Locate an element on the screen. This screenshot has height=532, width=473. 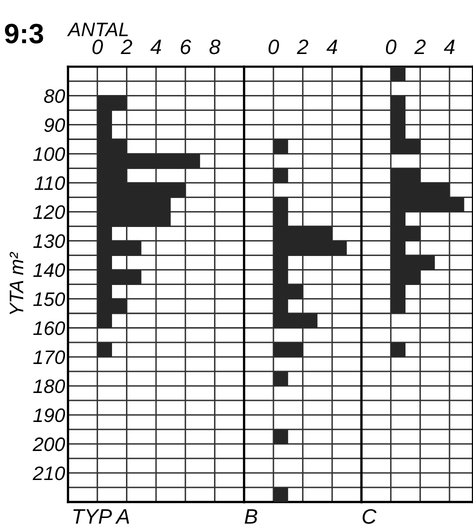
text: B is located at coordinates (251, 516).